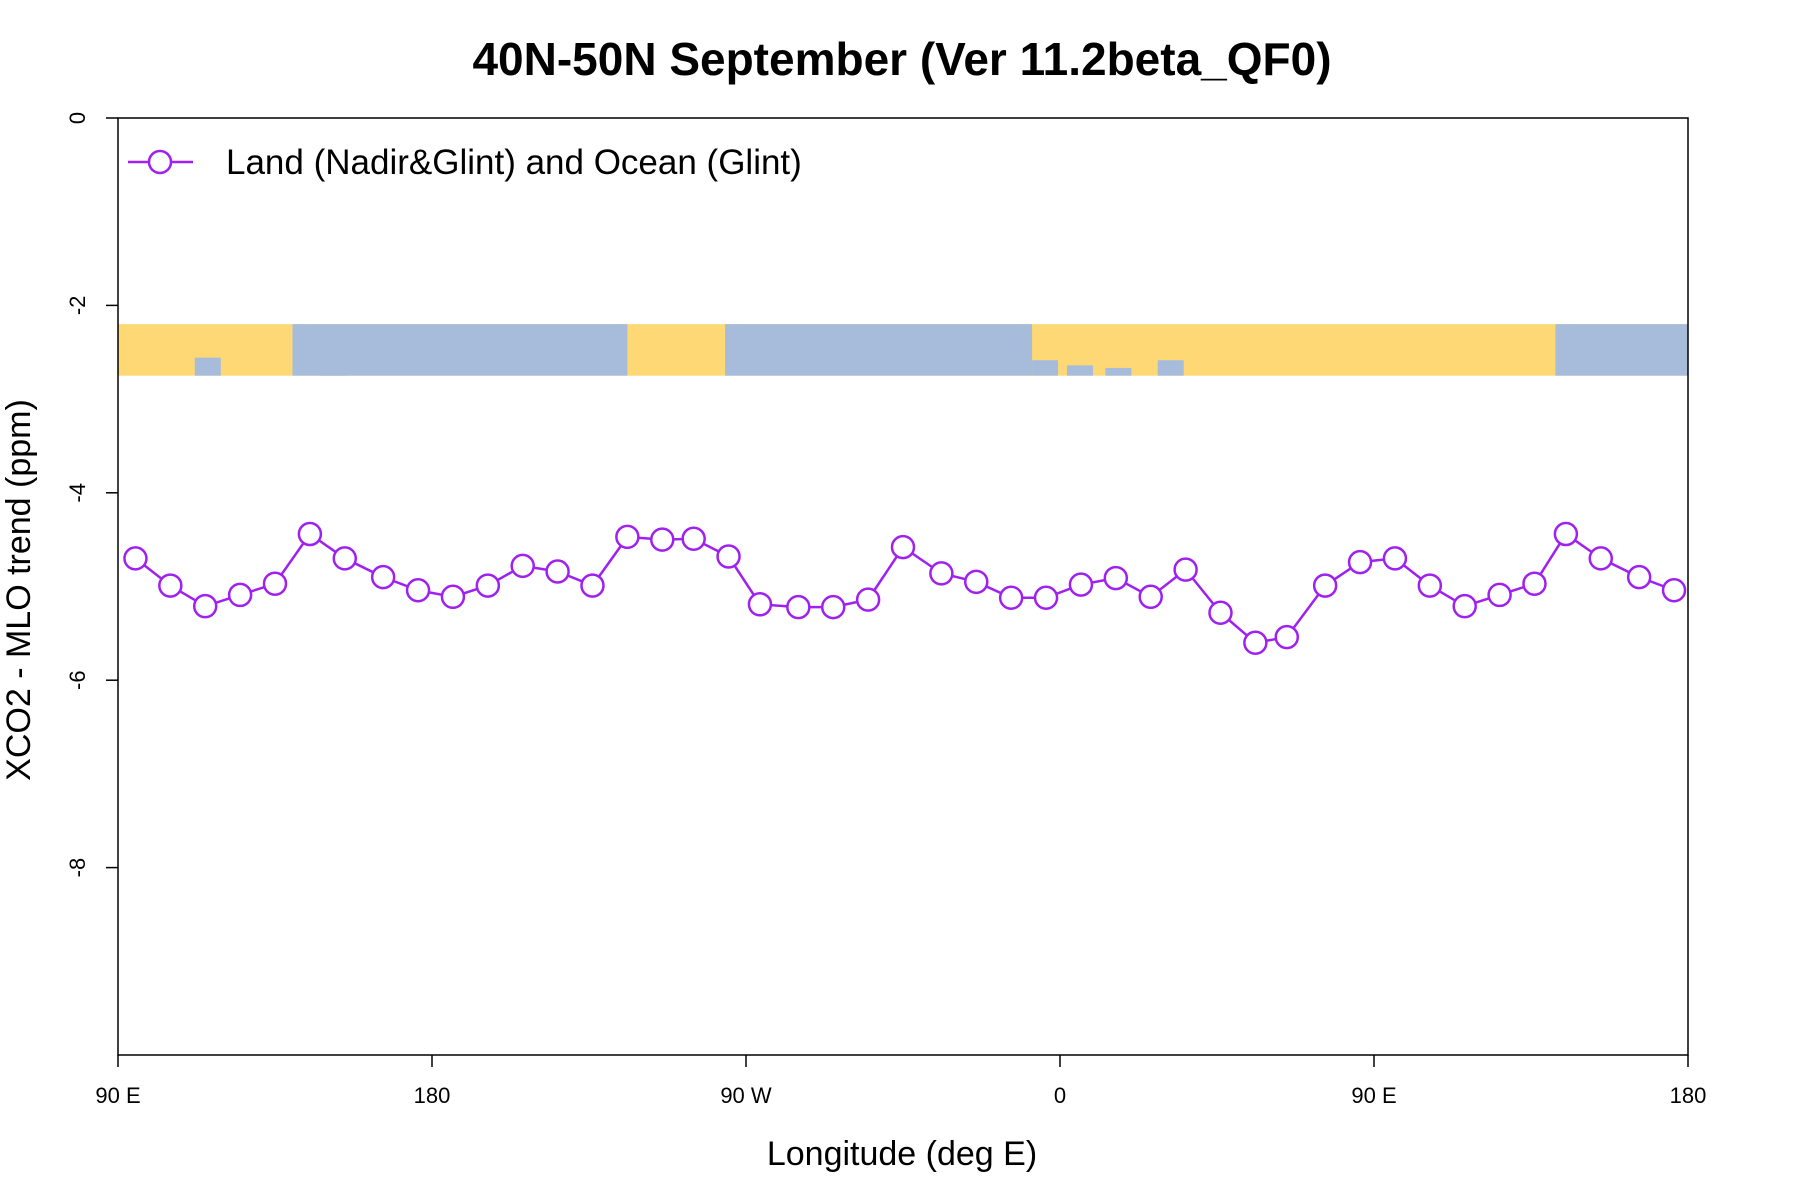  Describe the element at coordinates (77, 306) in the screenshot. I see `y-tick-label: -2` at that location.